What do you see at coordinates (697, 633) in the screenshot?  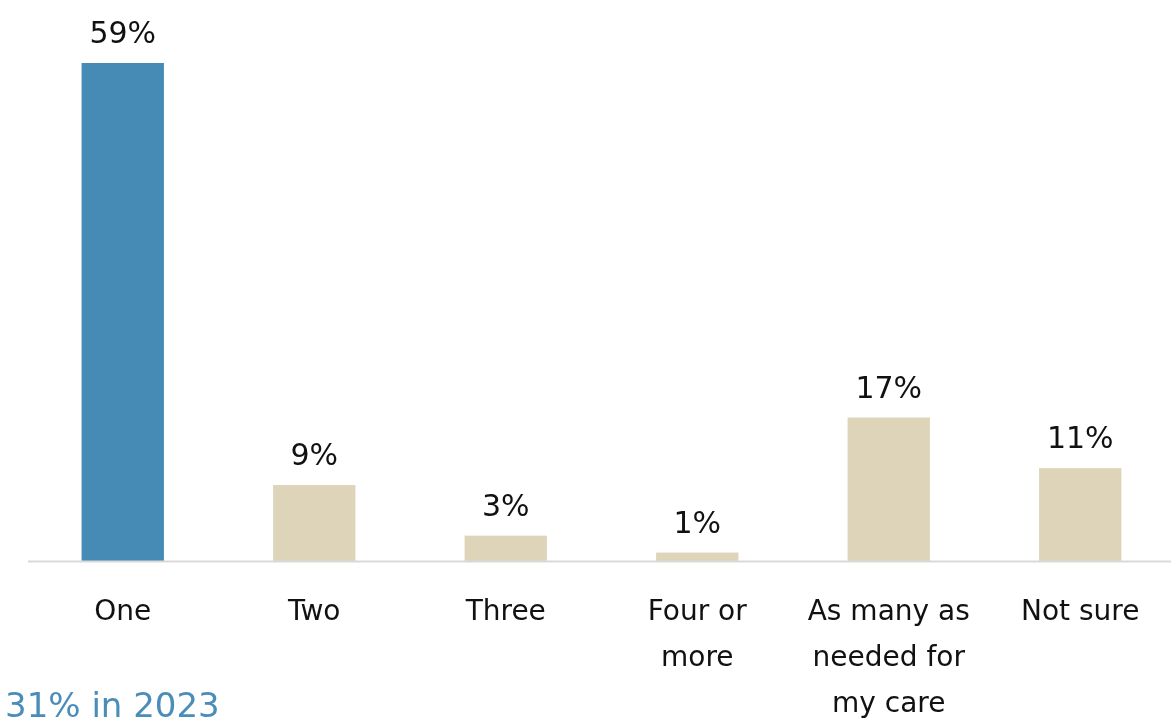 I see `x-tick-label: Four or more` at bounding box center [697, 633].